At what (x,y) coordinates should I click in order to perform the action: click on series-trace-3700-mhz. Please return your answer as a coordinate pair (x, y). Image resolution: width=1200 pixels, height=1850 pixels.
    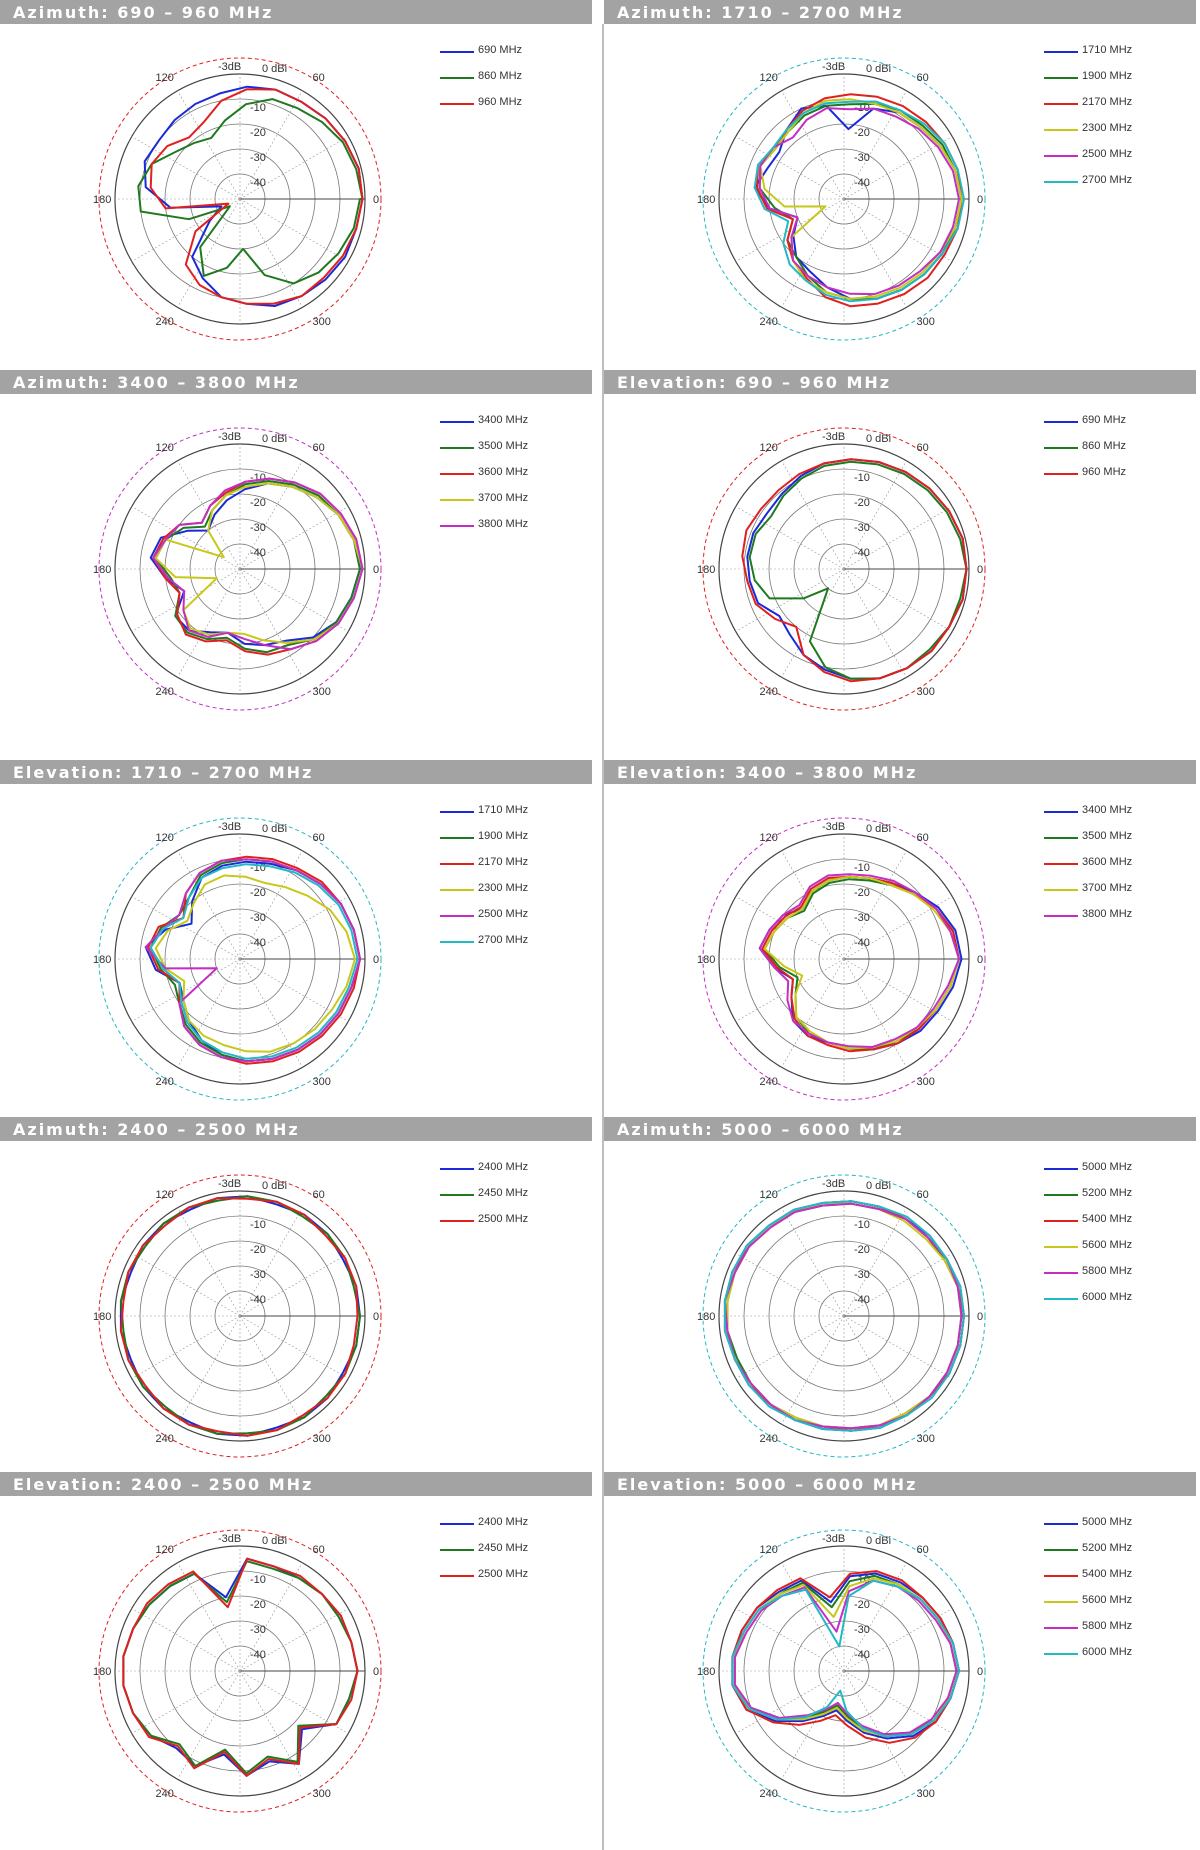
    Looking at the image, I should click on (861, 962).